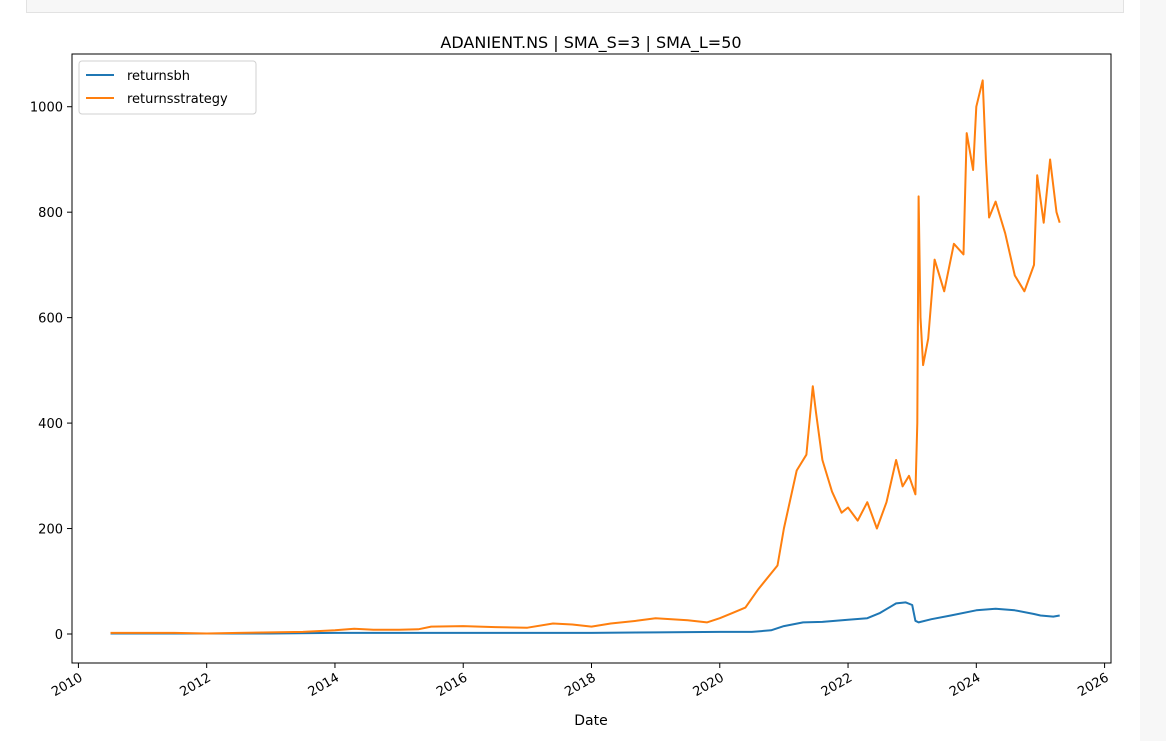  Describe the element at coordinates (177, 99) in the screenshot. I see `legend-label-returnsstrategy: returnsstrategy` at that location.